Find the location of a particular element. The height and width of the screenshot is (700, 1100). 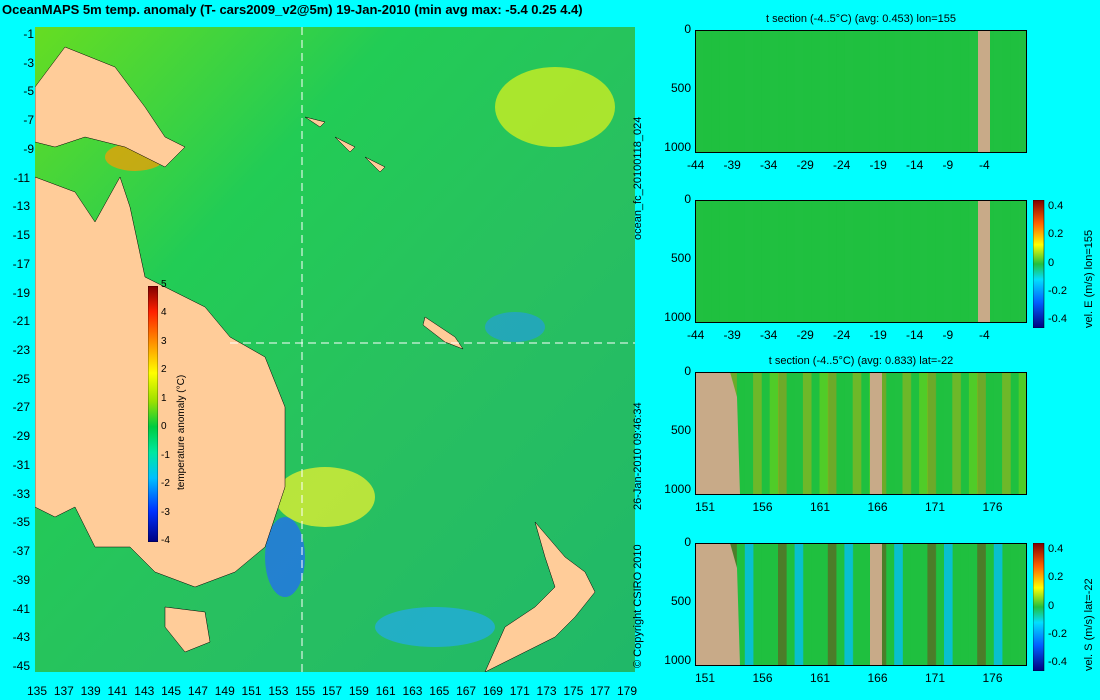

land-mask-bar is located at coordinates (984, 91).